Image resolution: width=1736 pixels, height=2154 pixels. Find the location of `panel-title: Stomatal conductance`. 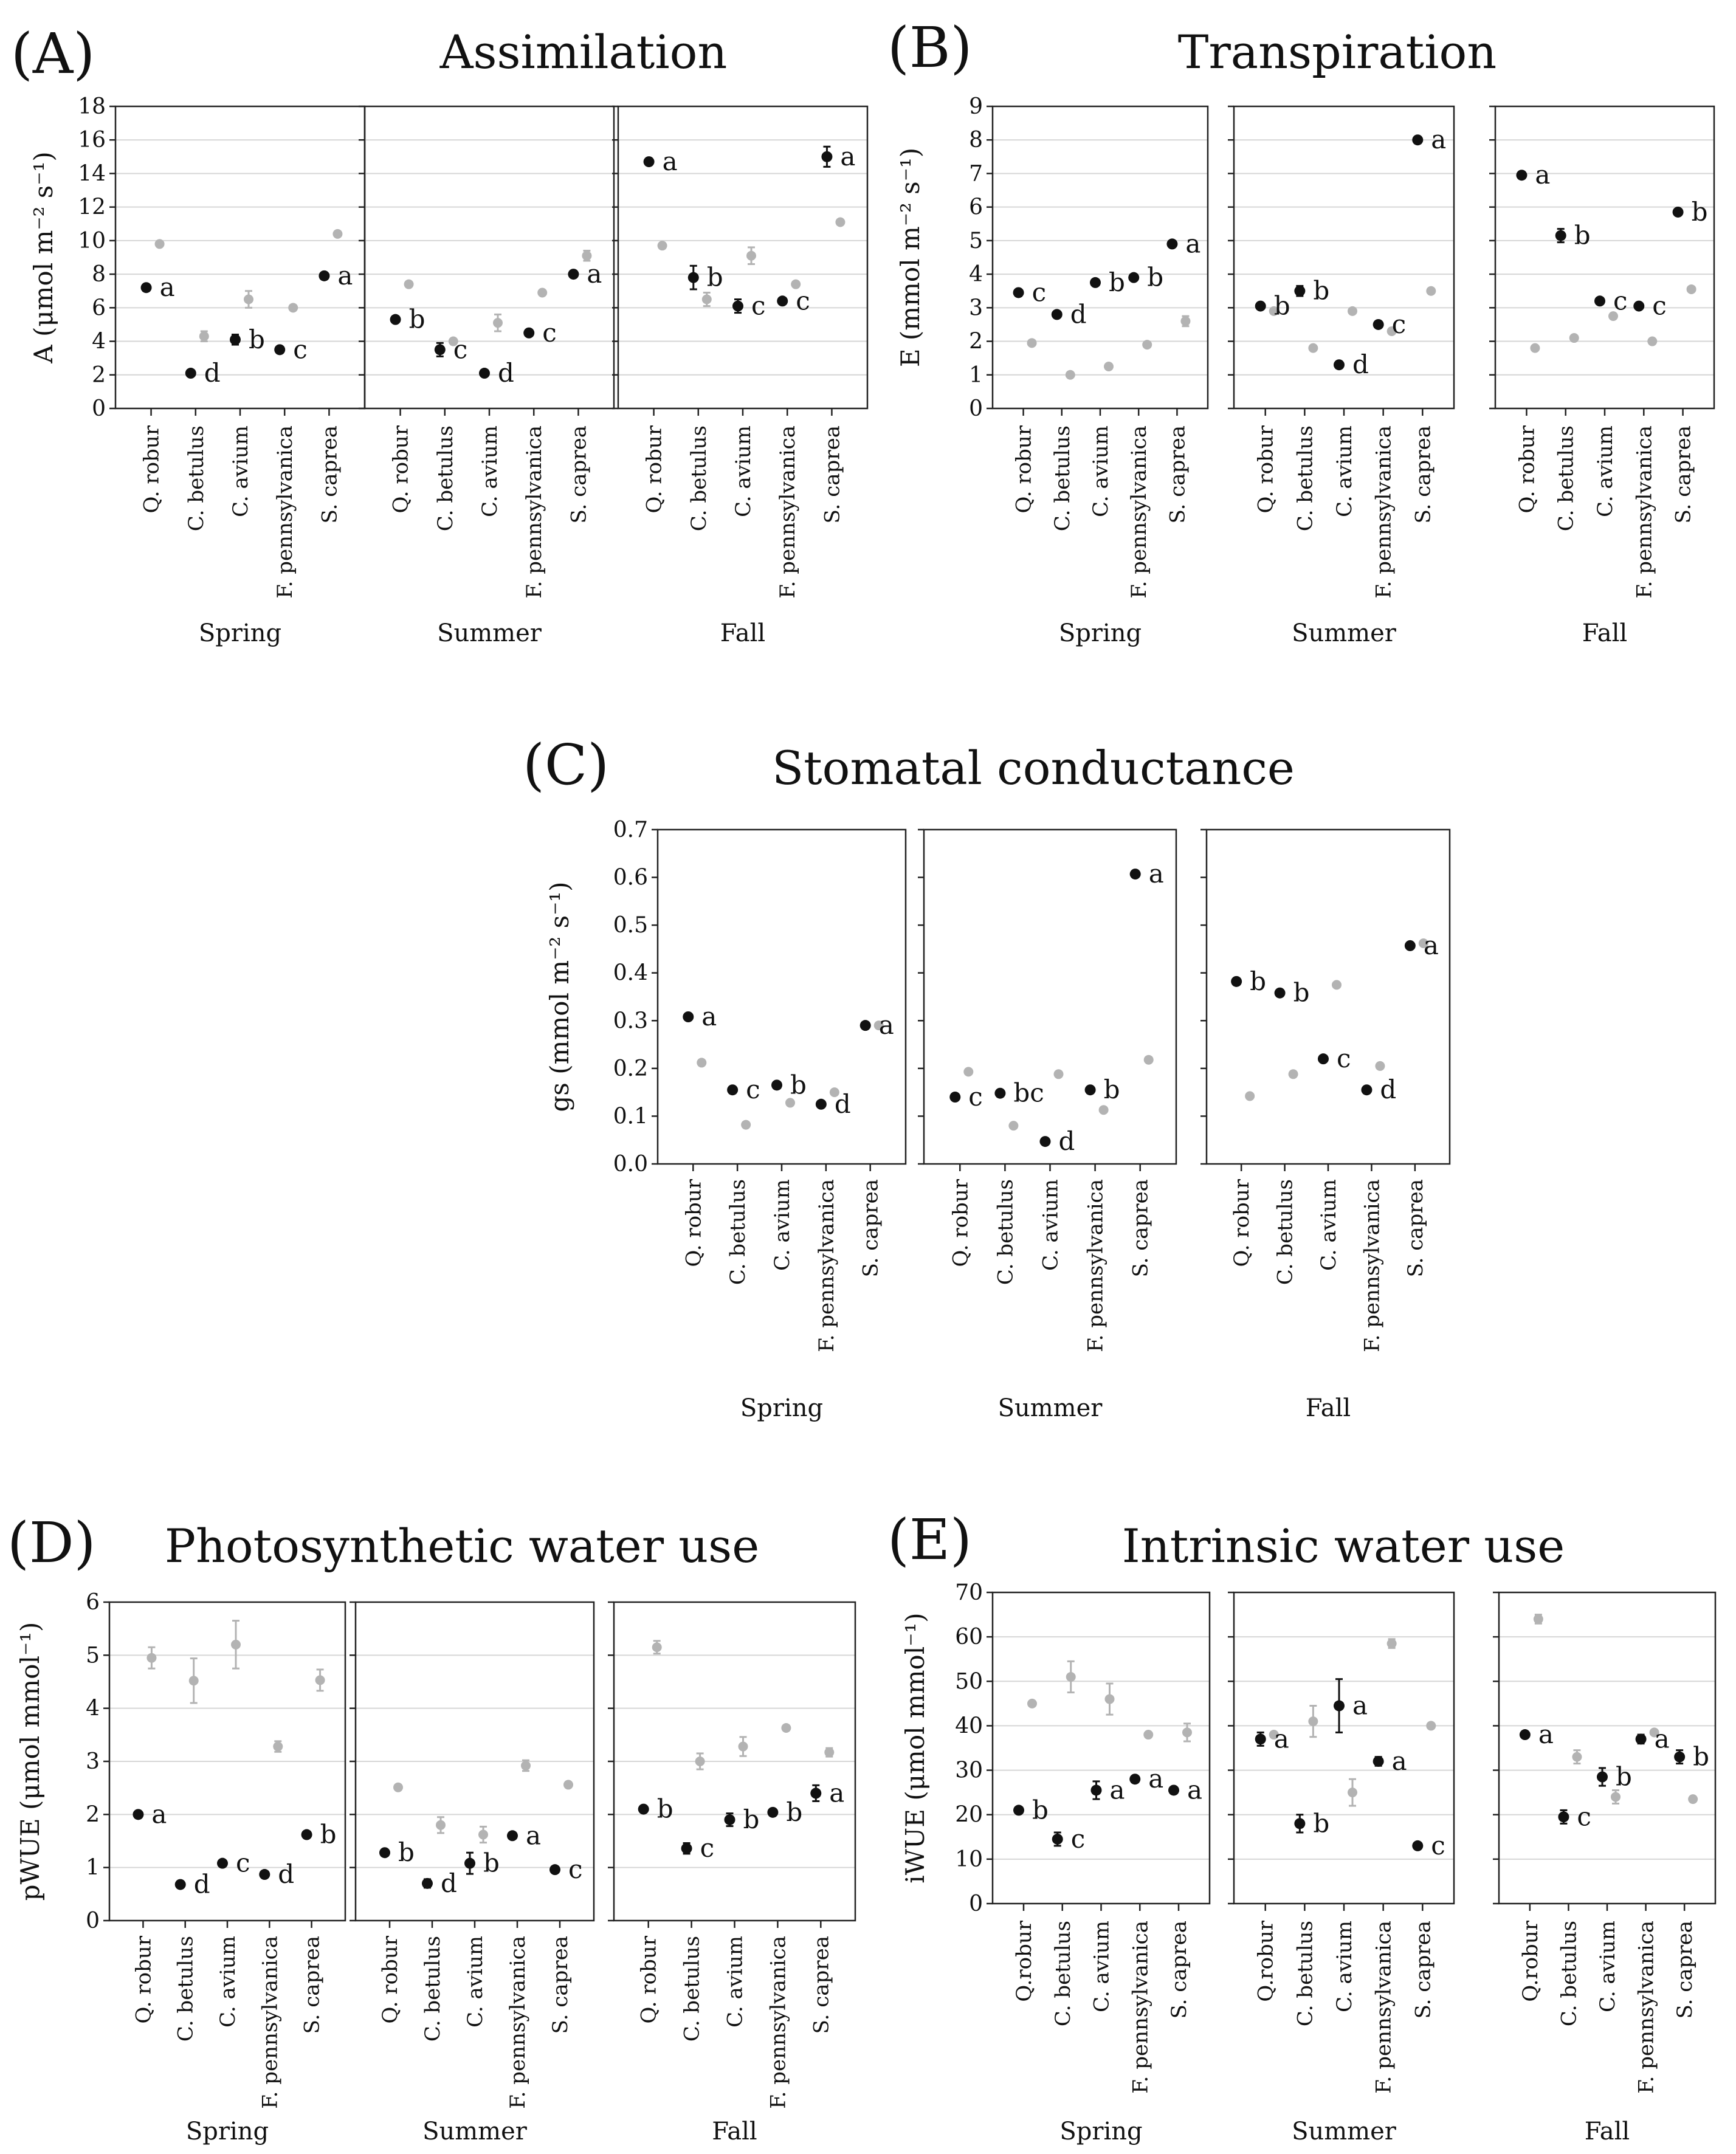

panel-title: Stomatal conductance is located at coordinates (1033, 768).